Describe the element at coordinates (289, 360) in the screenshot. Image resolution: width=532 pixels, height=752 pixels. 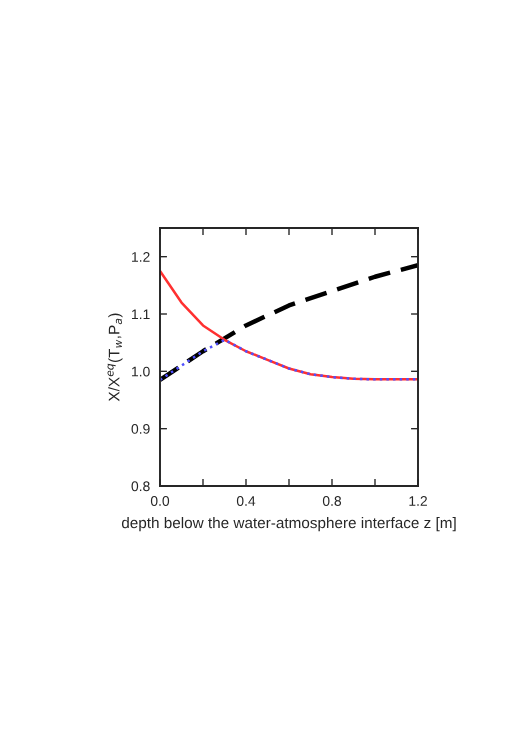
I see `line-series` at that location.